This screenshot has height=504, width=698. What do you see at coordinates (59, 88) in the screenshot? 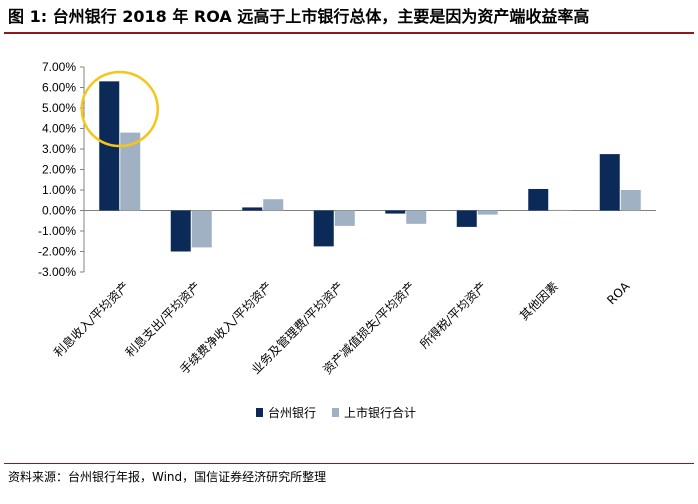
I see `y-tick-label: 6.00%` at bounding box center [59, 88].